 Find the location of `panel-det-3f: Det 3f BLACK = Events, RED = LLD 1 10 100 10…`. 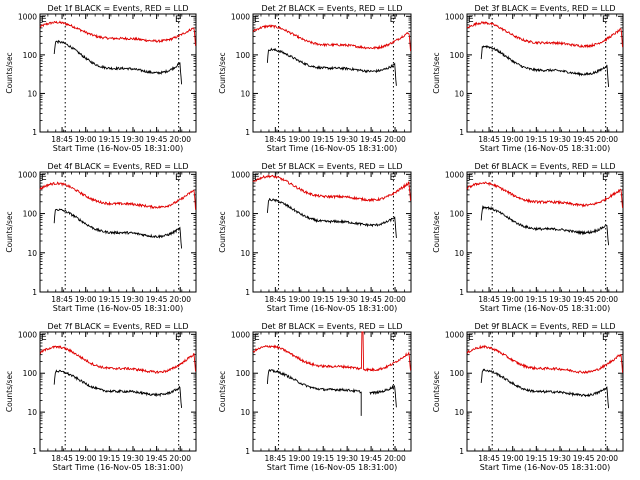

panel-det-3f: Det 3f BLACK = Events, RED = LLD 1 10 100 10… is located at coordinates (528, 78).